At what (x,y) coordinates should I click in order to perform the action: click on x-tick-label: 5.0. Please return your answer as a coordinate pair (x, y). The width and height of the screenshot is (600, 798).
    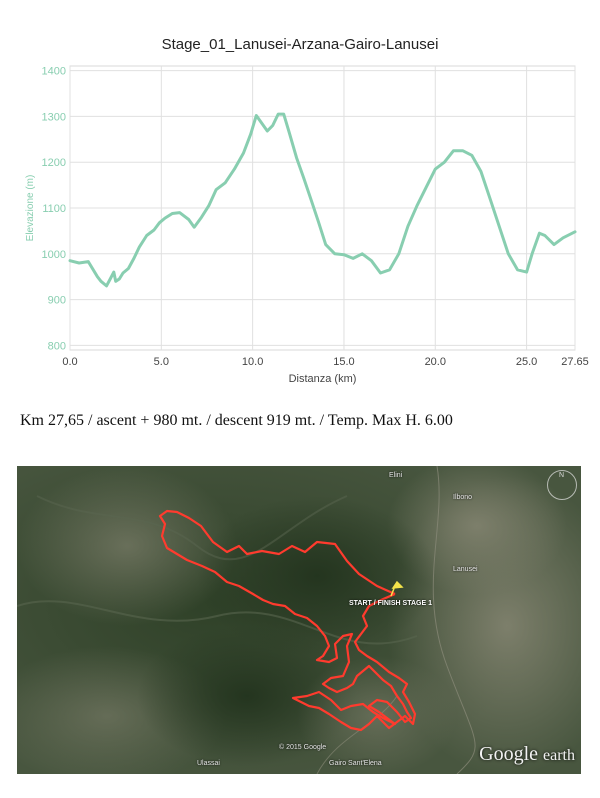
    Looking at the image, I should click on (161, 362).